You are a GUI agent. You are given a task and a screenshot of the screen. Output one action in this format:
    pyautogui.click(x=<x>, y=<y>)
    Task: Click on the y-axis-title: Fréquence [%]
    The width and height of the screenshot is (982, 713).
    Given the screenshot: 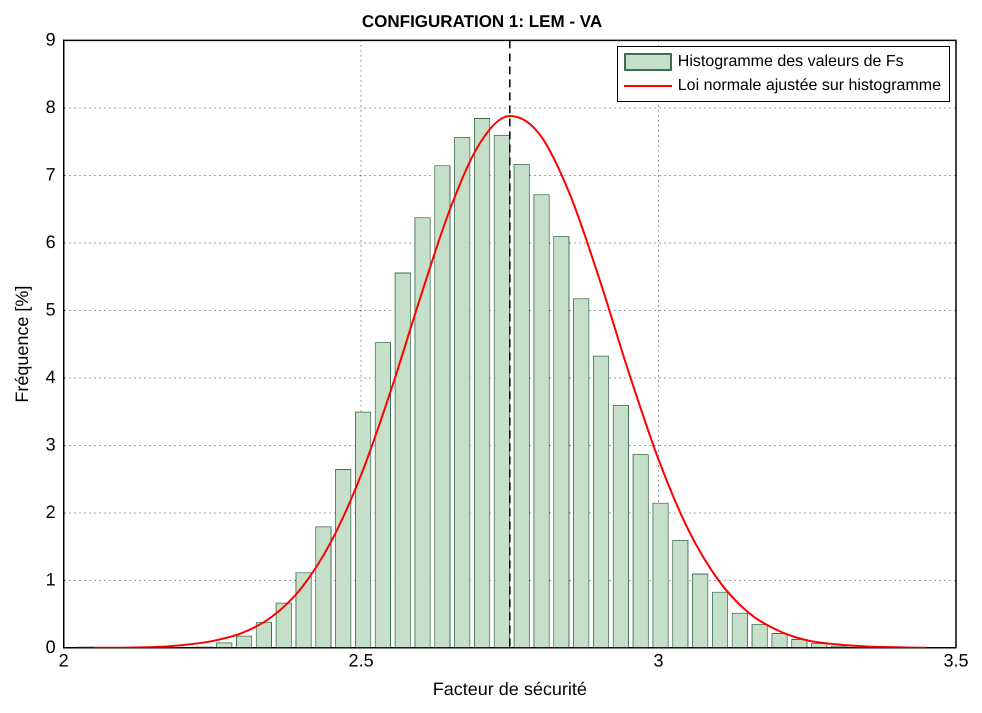 What is the action you would take?
    pyautogui.click(x=22, y=344)
    